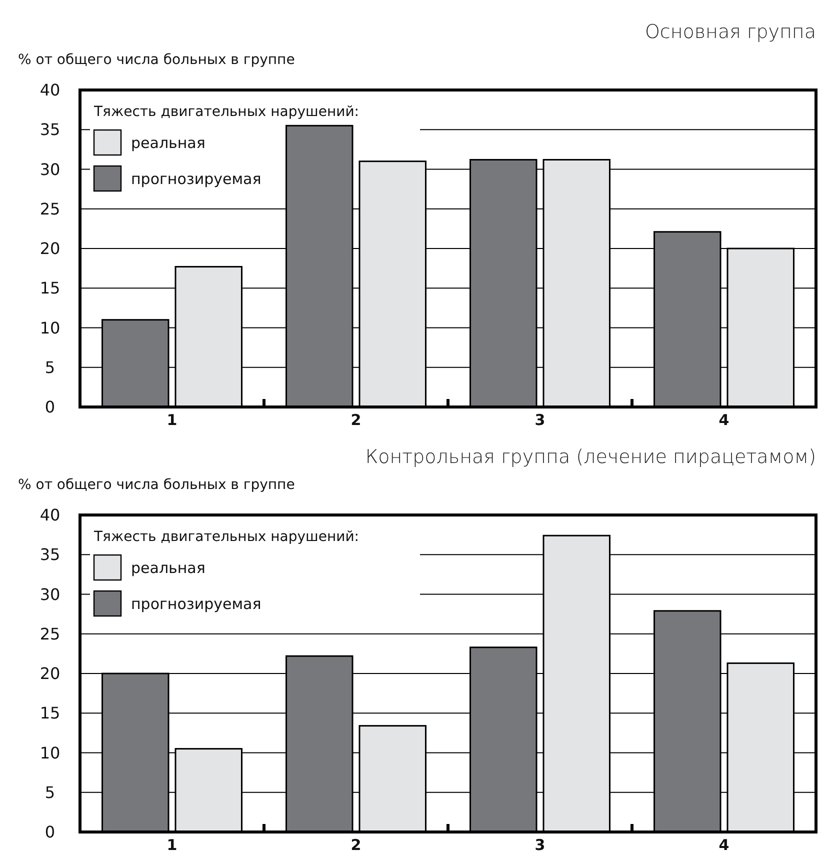  I want to click on chart-title: Основная группа, so click(730, 32).